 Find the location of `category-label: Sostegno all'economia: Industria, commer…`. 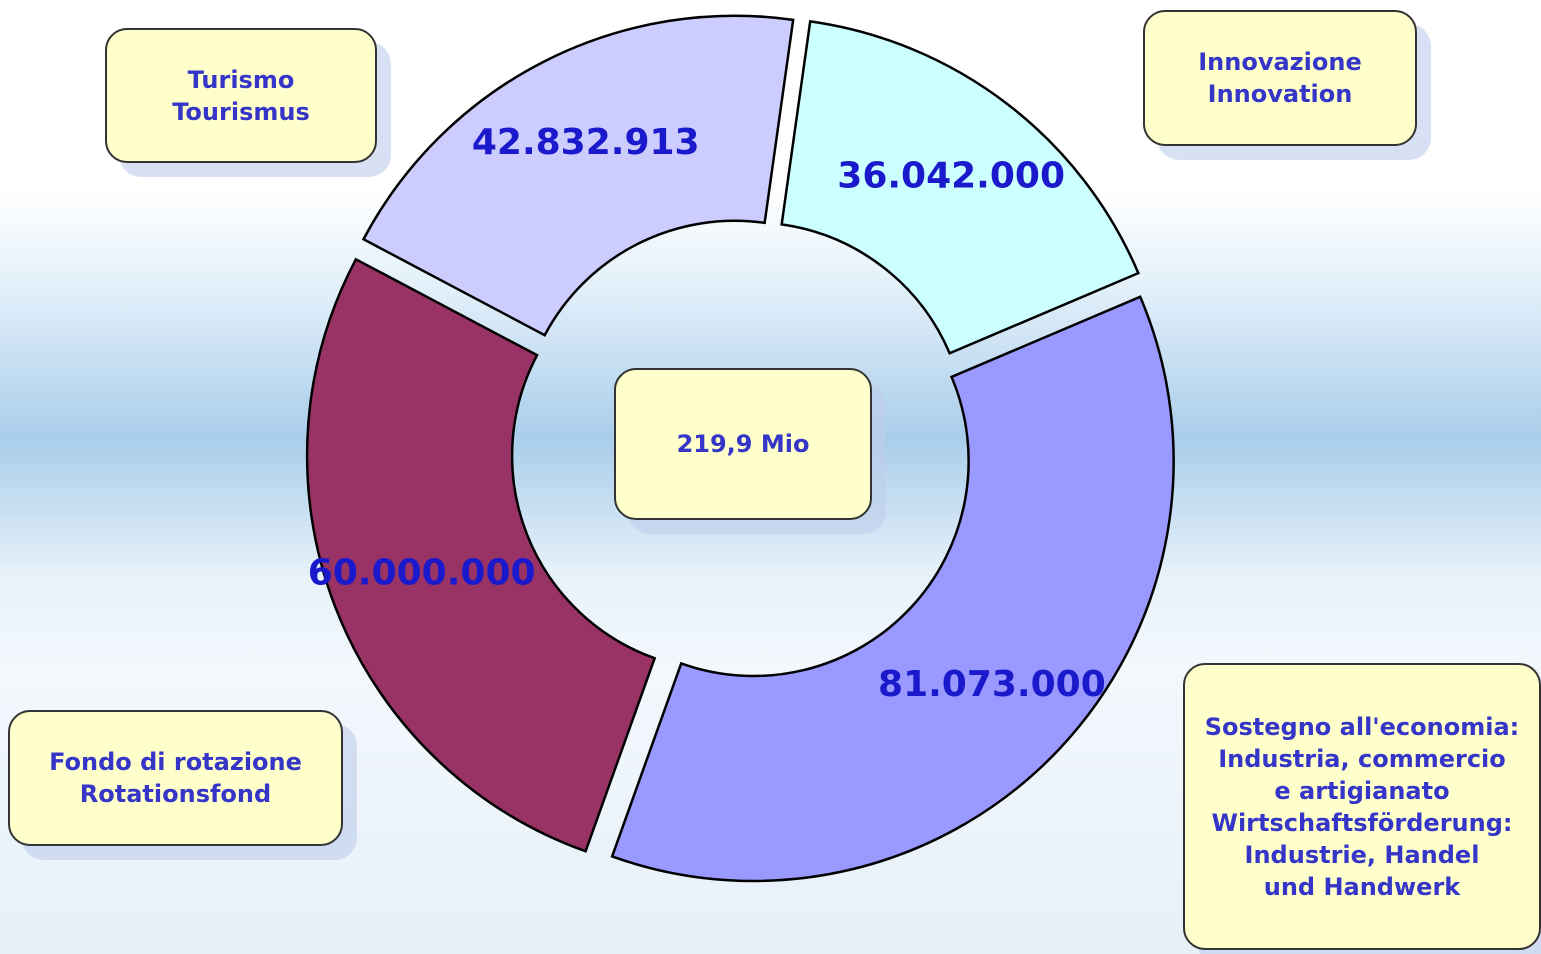

category-label: Sostegno all'economia: Industria, commer… is located at coordinates (1362, 806).